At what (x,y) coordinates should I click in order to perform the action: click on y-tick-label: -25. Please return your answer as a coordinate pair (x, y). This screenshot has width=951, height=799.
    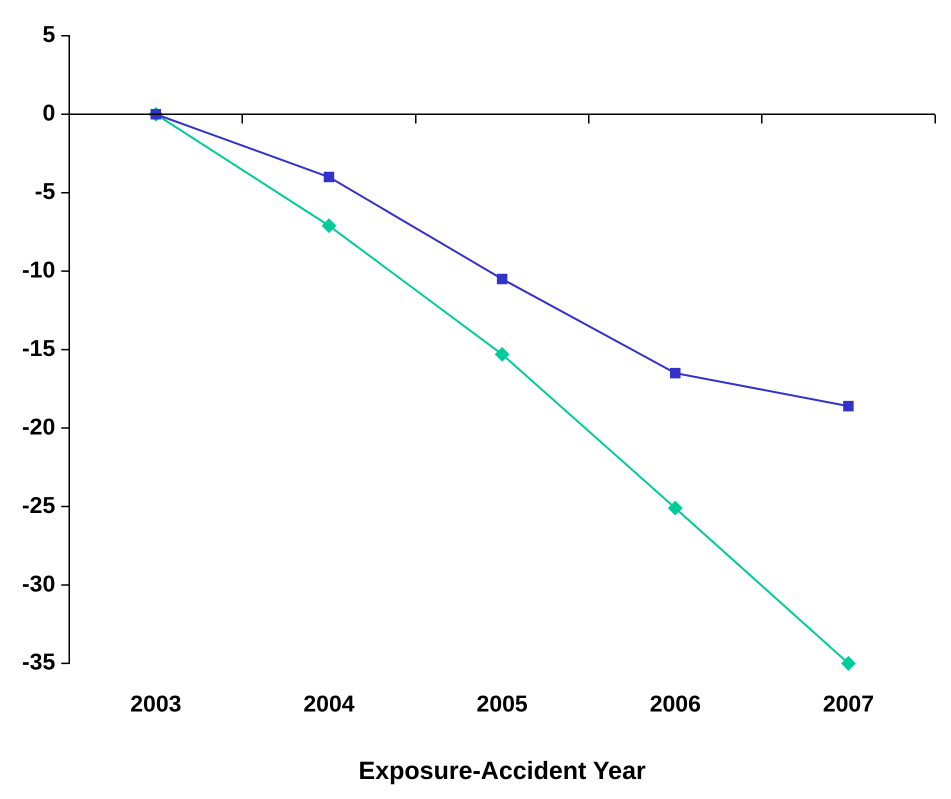
    Looking at the image, I should click on (39, 505).